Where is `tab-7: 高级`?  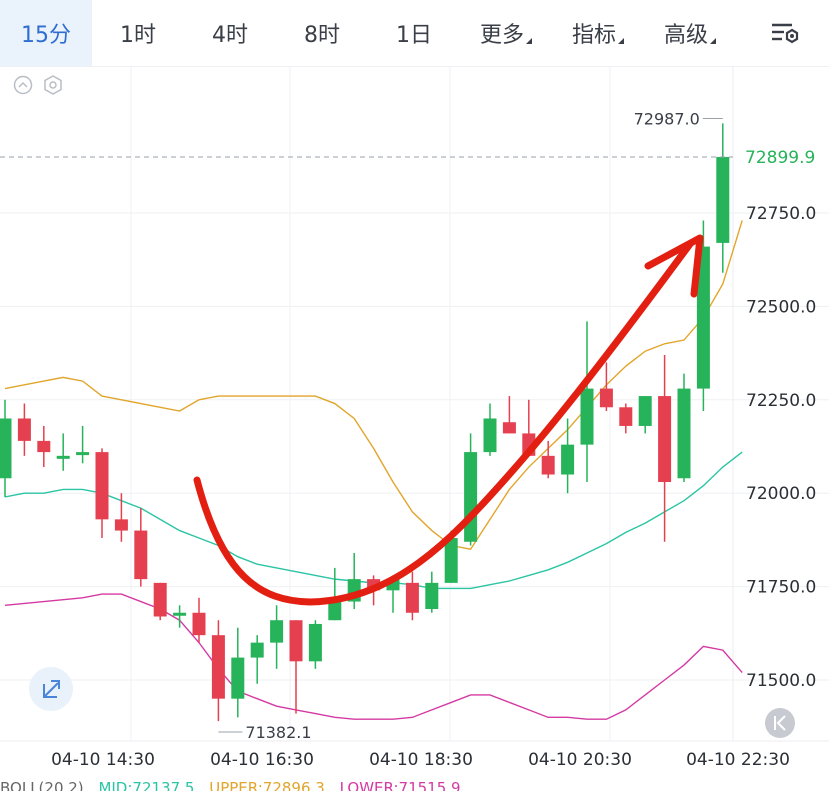 tab-7: 高级 is located at coordinates (690, 33).